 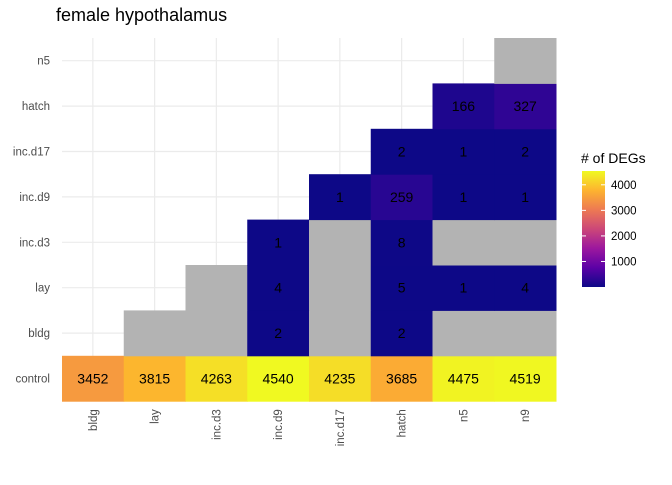 I want to click on y-tick-label: control, so click(x=32, y=380).